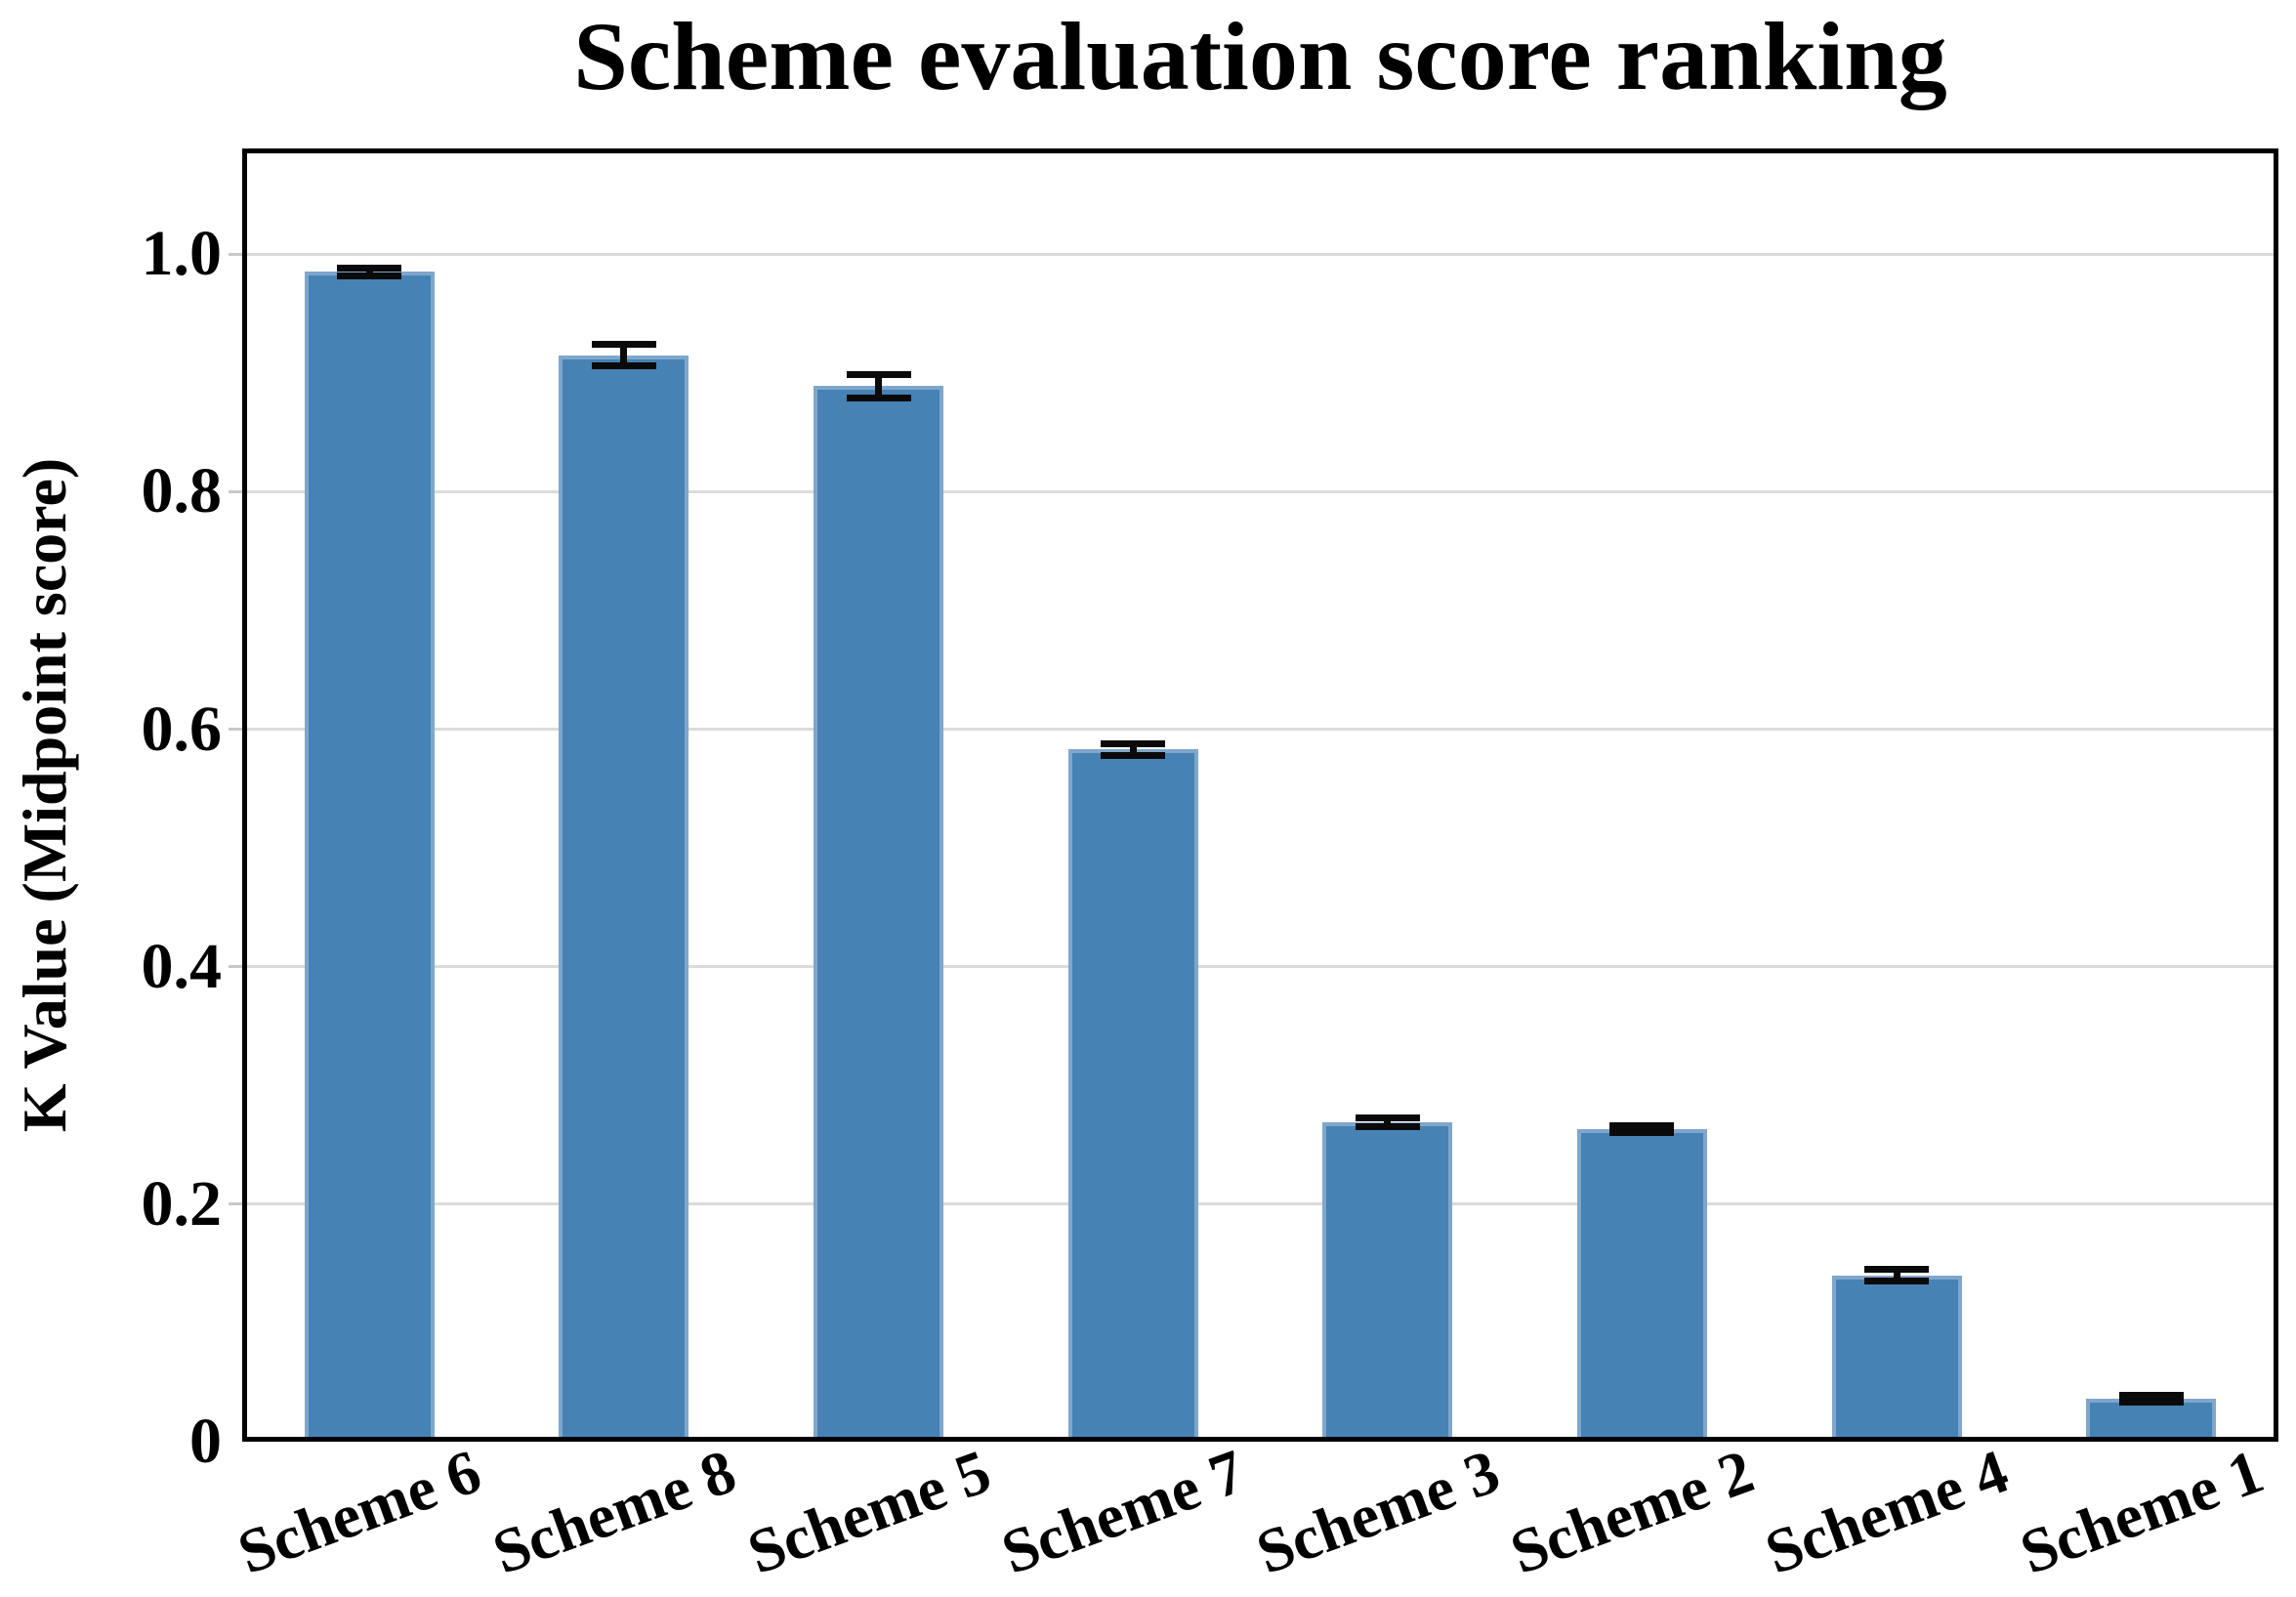 The image size is (2296, 1597). What do you see at coordinates (182, 491) in the screenshot?
I see `y-tick-label: 0.8` at bounding box center [182, 491].